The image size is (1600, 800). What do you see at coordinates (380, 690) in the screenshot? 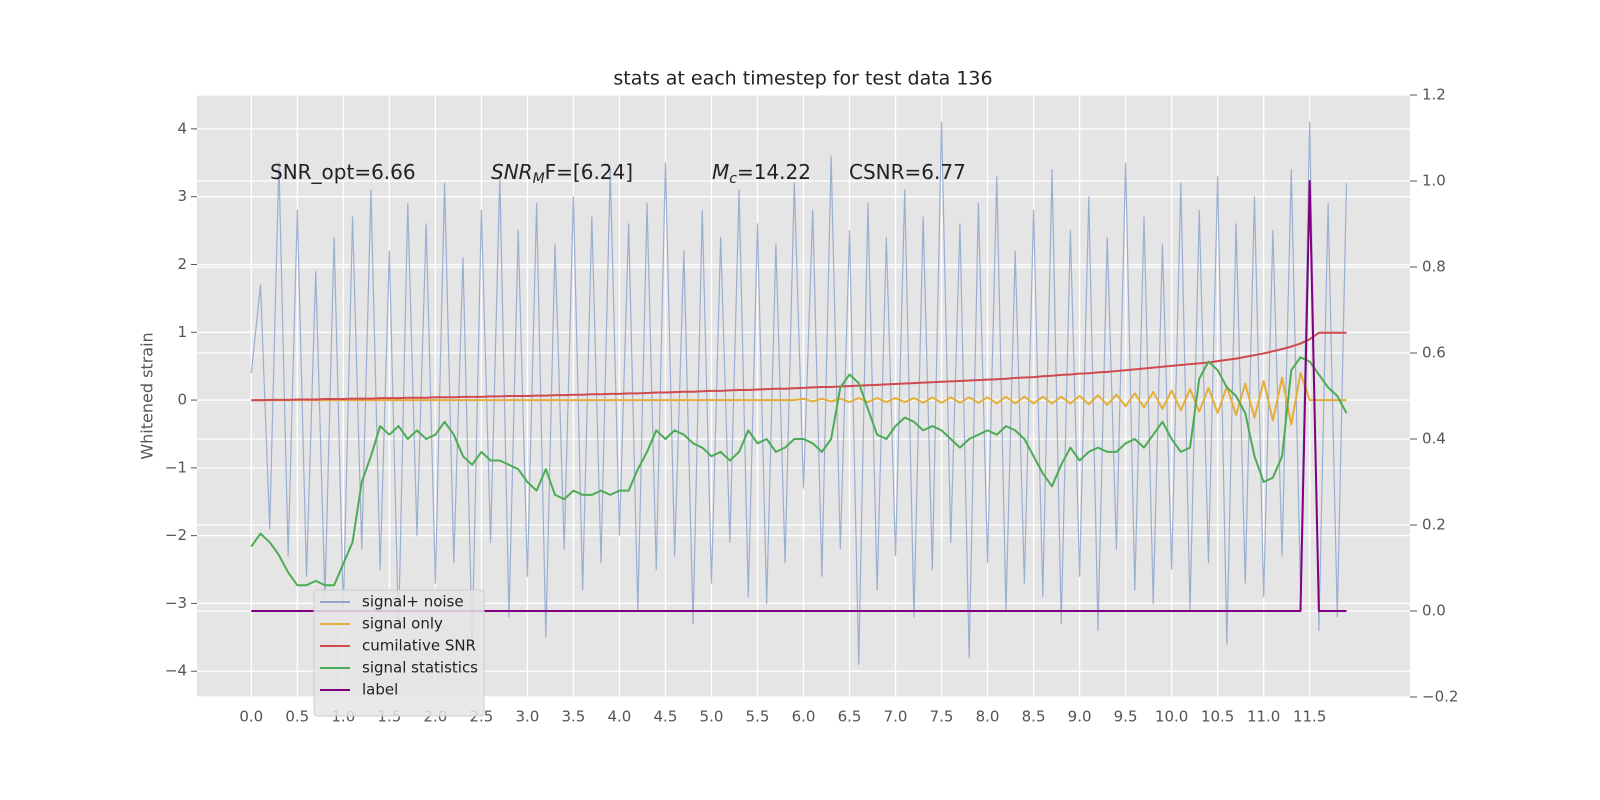
I see `legend-label: label` at bounding box center [380, 690].